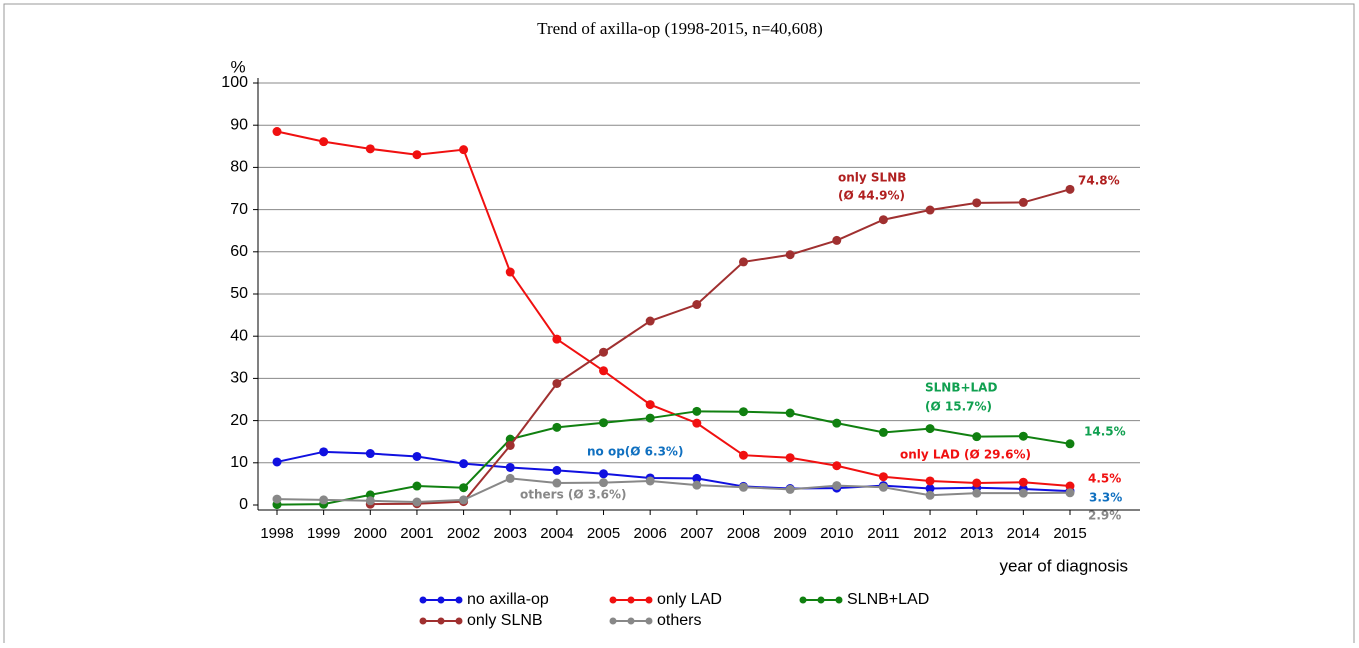 This screenshot has height=648, width=1359. Describe the element at coordinates (888, 599) in the screenshot. I see `legend-label: SLNB+LAD` at that location.